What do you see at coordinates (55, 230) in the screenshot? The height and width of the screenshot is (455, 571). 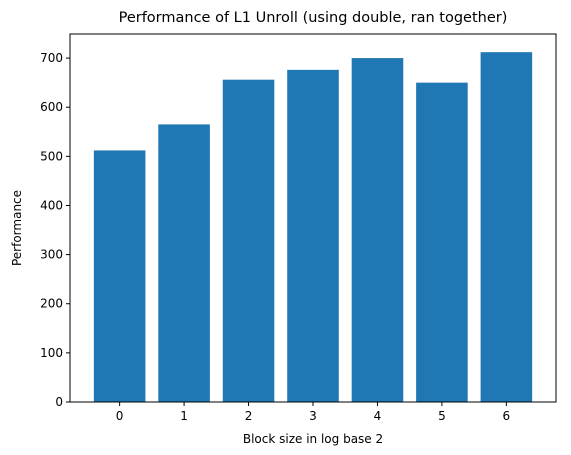 I see `y-axis-ticks: 0 100 200 300 400 500 600 700` at bounding box center [55, 230].